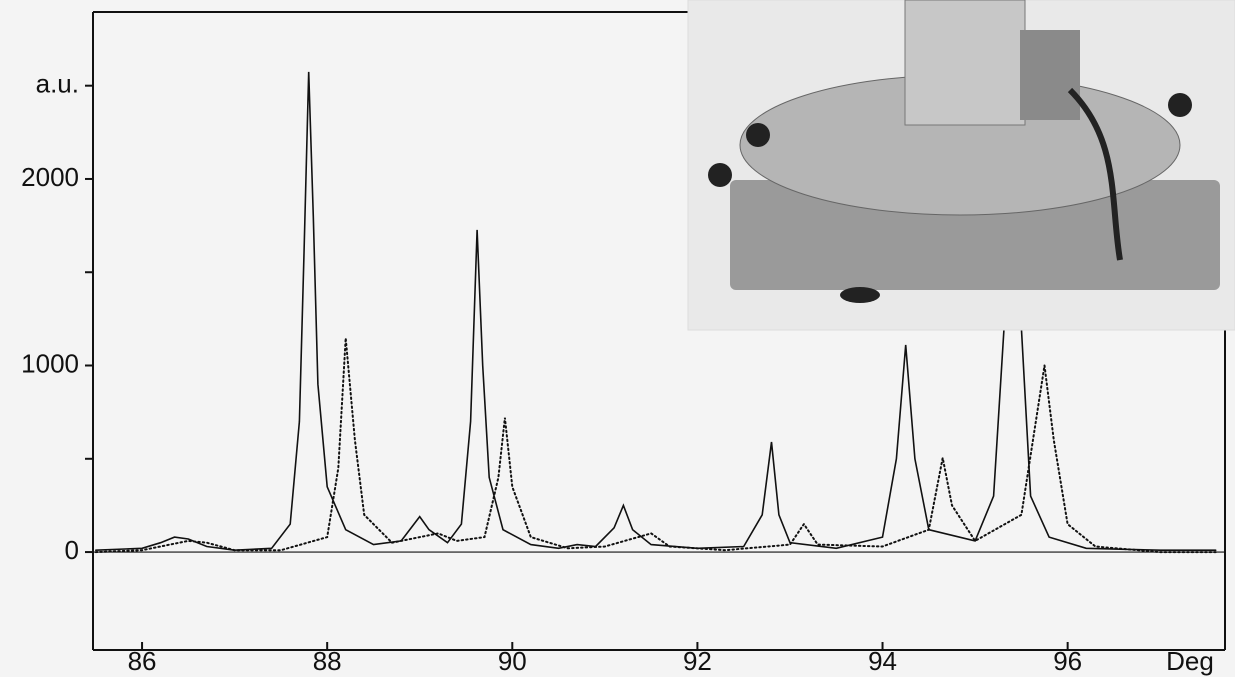 The image size is (1235, 682). I want to click on foot, so click(860, 295).